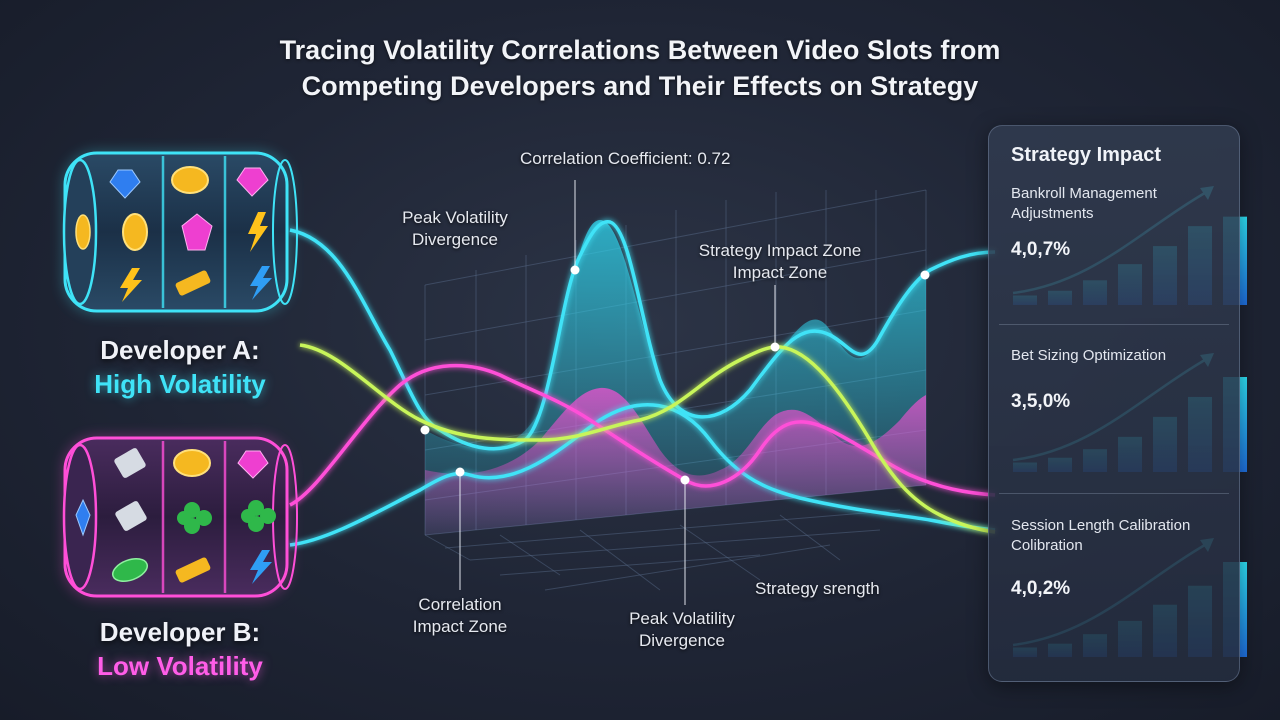 Image resolution: width=1280 pixels, height=720 pixels. What do you see at coordinates (180, 367) in the screenshot?
I see `developer-a-label: Developer A: High Volatility` at bounding box center [180, 367].